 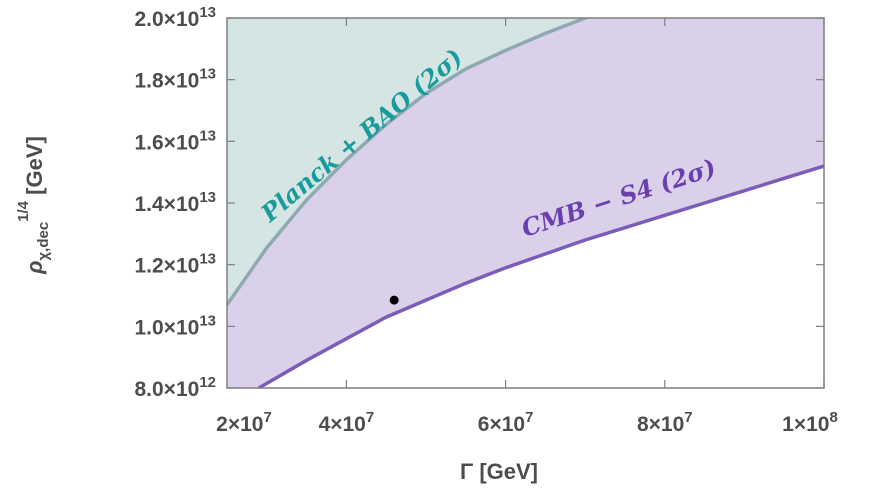 I want to click on x-tick-label: 2×10⁷, so click(x=244, y=422).